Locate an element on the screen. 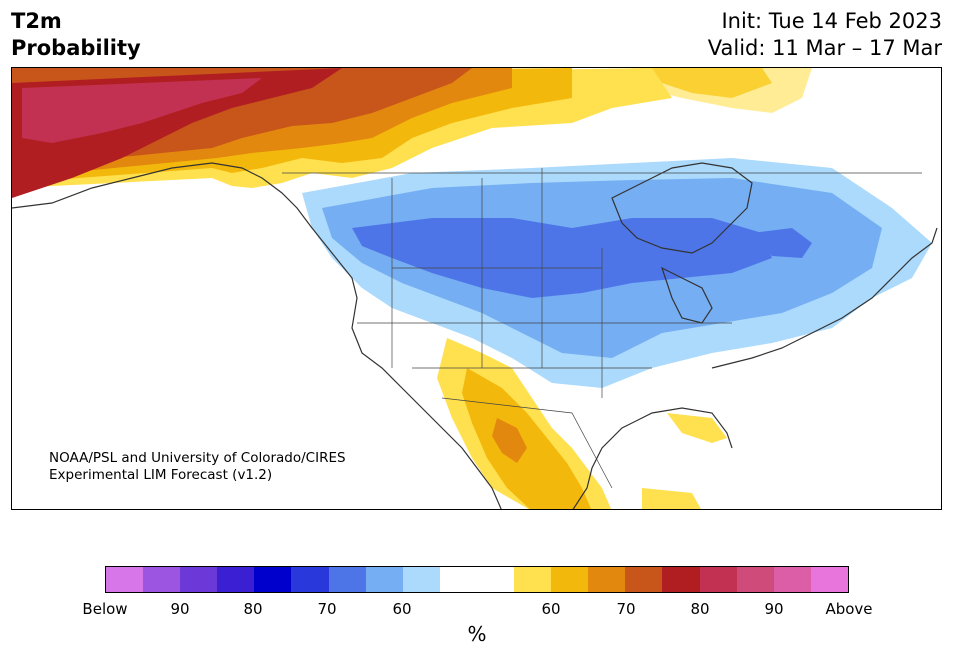 The height and width of the screenshot is (659, 953). cold-region-70-east is located at coordinates (782, 243).